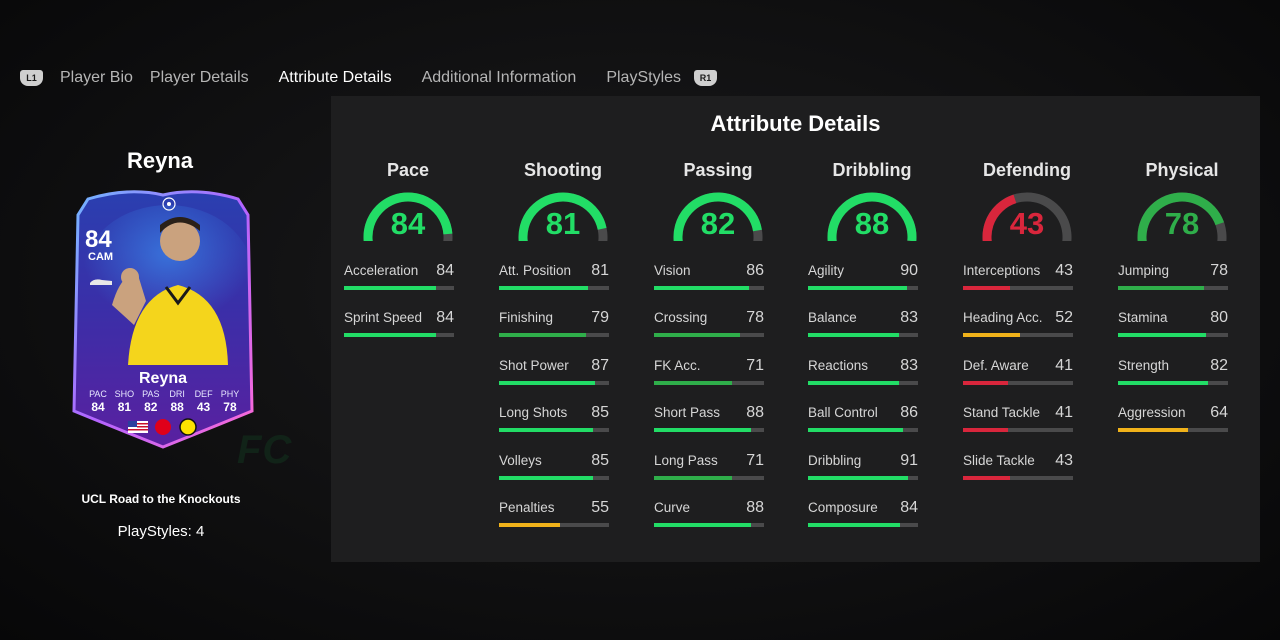 Image resolution: width=1280 pixels, height=640 pixels. Describe the element at coordinates (706, 78) in the screenshot. I see `r1-trigger-icon: R1` at that location.